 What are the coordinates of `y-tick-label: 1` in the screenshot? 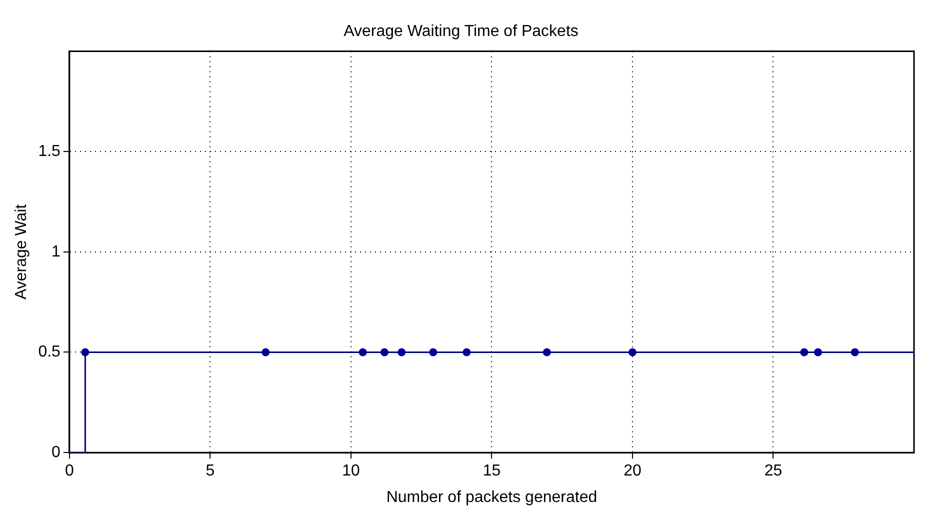 It's located at (56, 251).